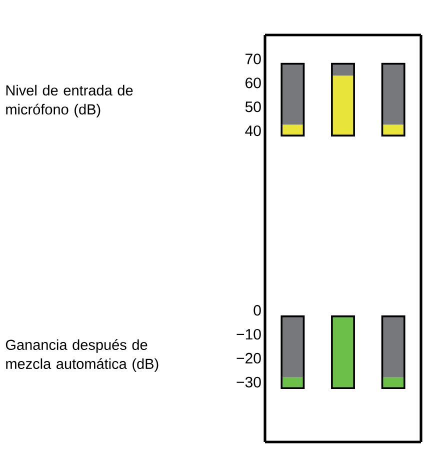 The image size is (437, 450). I want to click on y-axis-title: Ganancia después de mezcla automática (dB), so click(82, 355).